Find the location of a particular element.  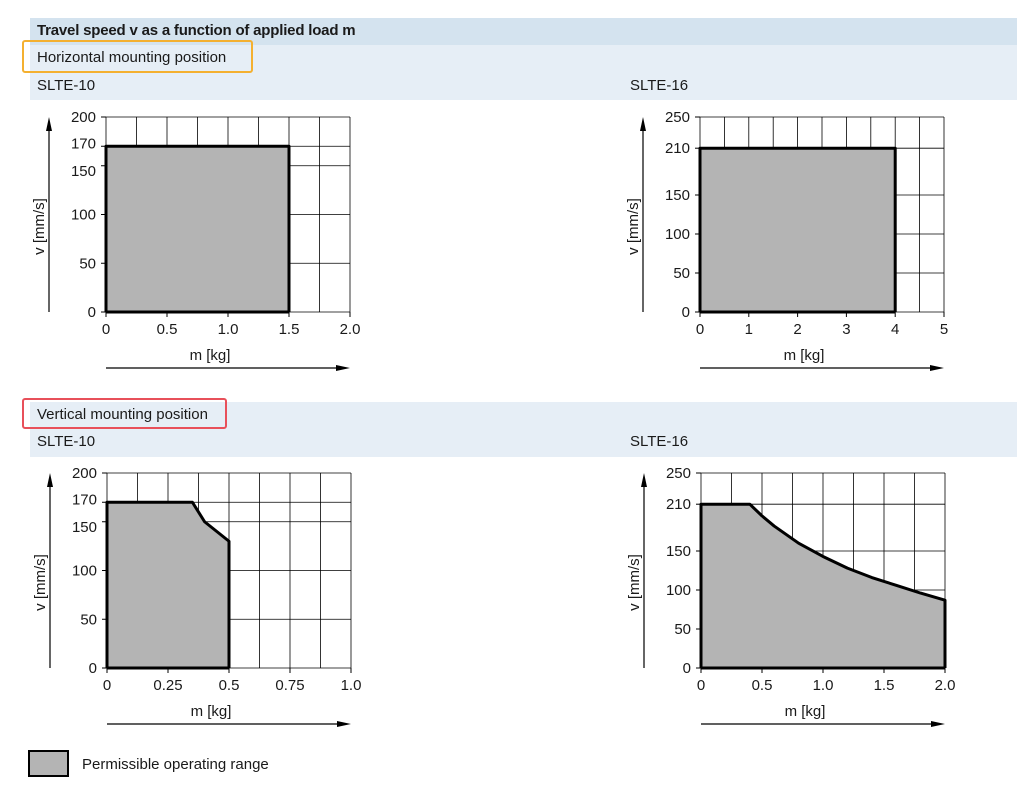

chart-1-yarrow-head is located at coordinates (49, 124).